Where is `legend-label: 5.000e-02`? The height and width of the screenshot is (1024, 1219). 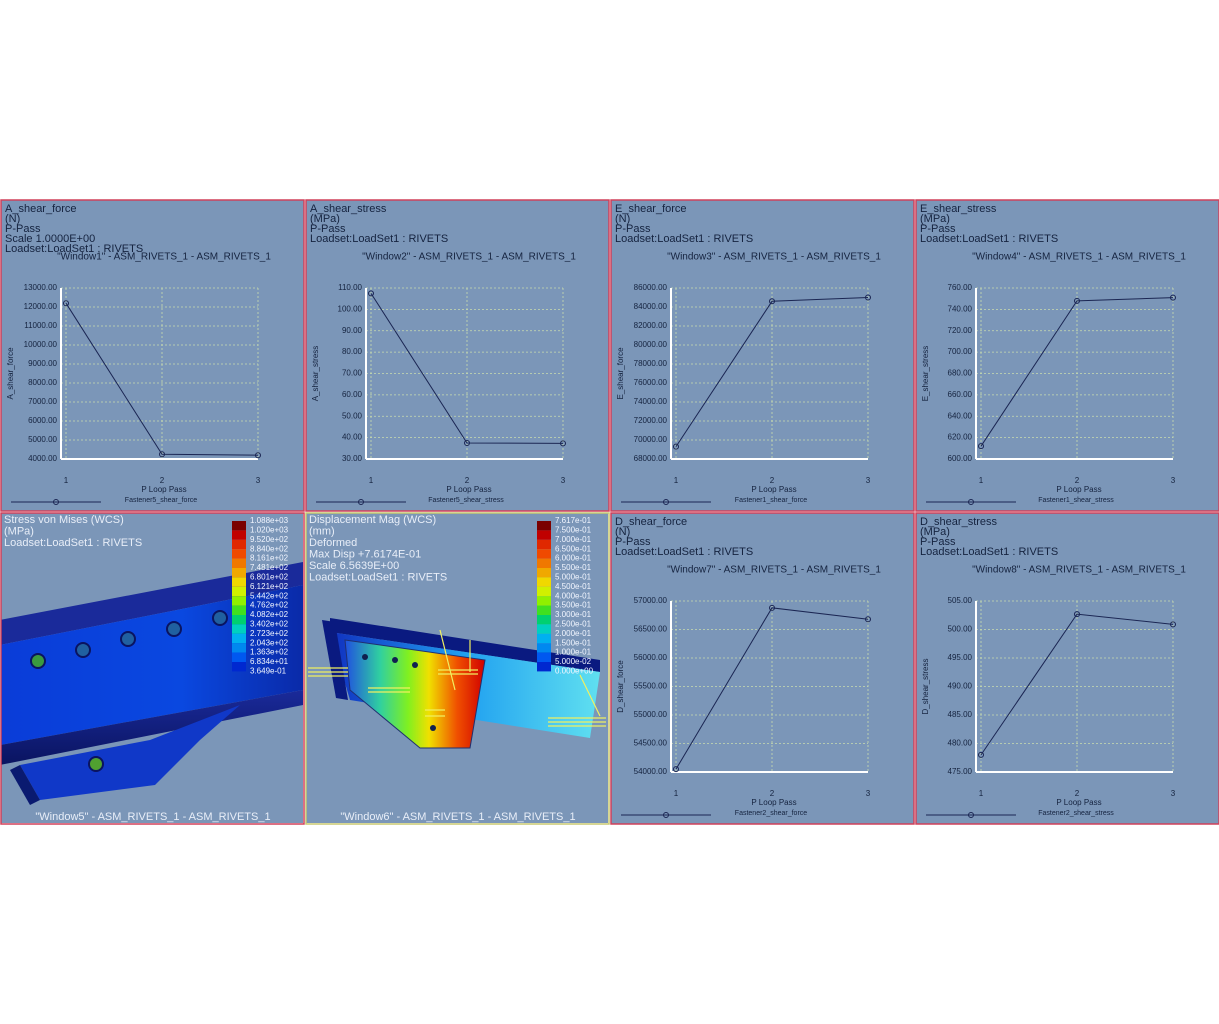 legend-label: 5.000e-02 is located at coordinates (573, 661).